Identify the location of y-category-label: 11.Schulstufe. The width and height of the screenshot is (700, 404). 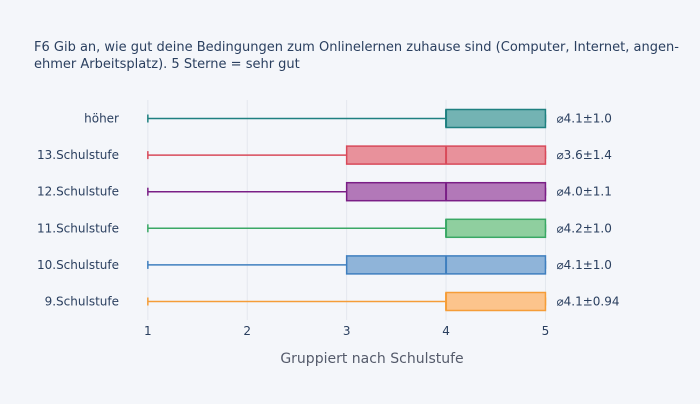
(78, 228).